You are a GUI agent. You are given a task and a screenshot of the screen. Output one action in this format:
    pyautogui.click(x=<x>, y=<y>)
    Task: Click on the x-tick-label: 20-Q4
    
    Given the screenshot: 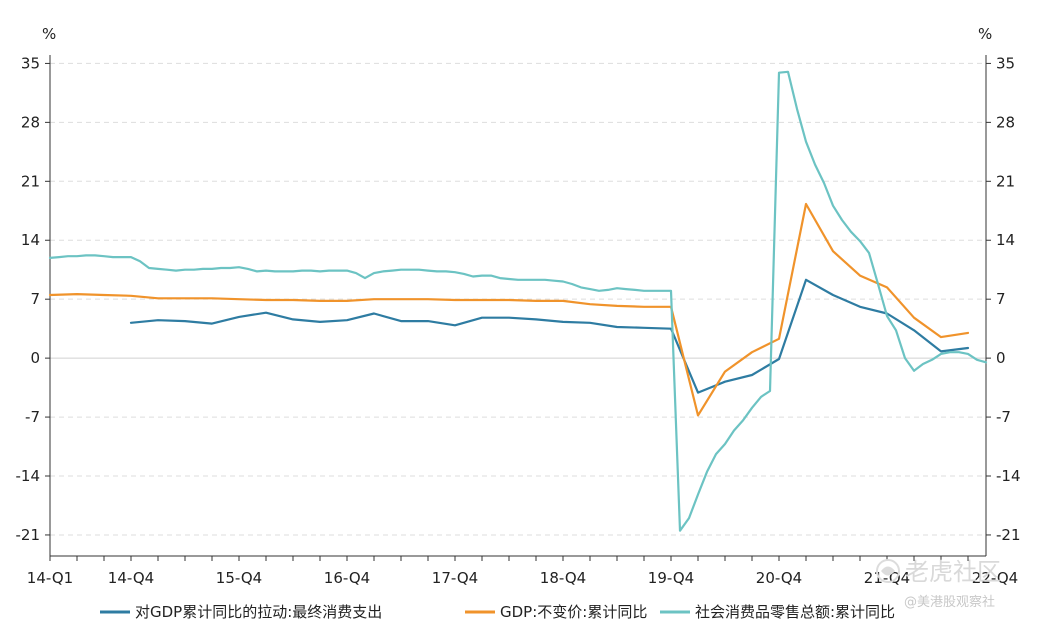 What is the action you would take?
    pyautogui.click(x=779, y=578)
    